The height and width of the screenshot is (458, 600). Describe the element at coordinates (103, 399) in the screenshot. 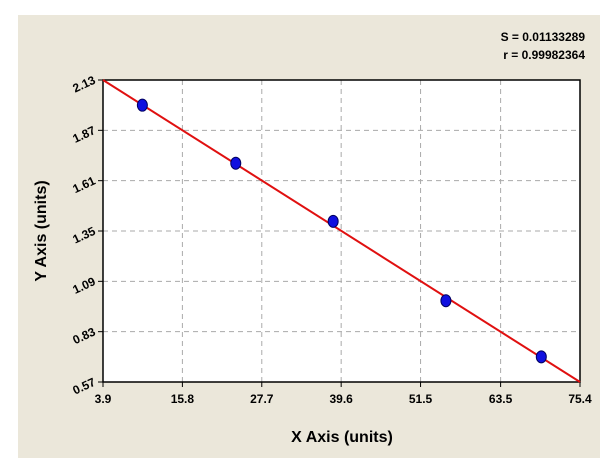

I see `x-tick-label: 3.9` at that location.